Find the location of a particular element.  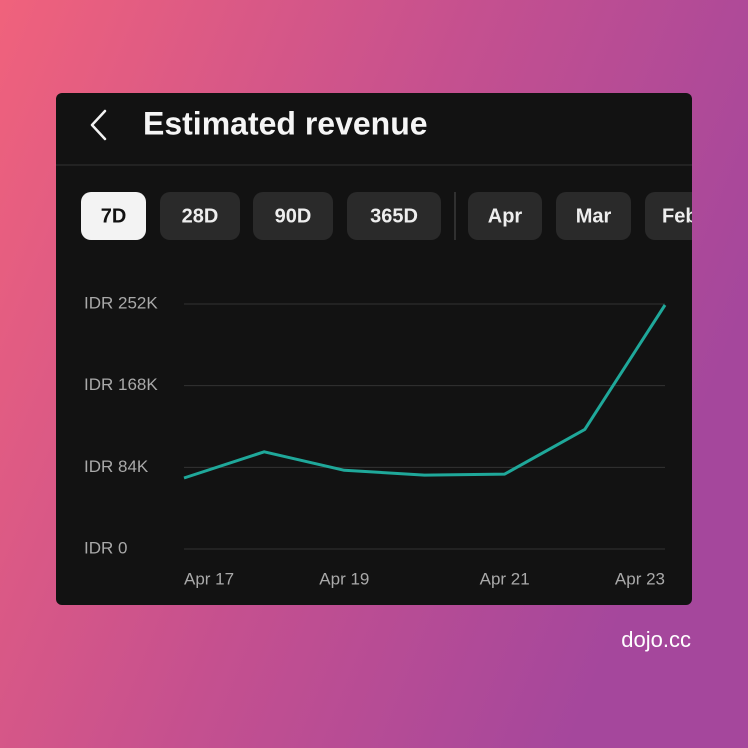

tab-label: Apr is located at coordinates (505, 216).